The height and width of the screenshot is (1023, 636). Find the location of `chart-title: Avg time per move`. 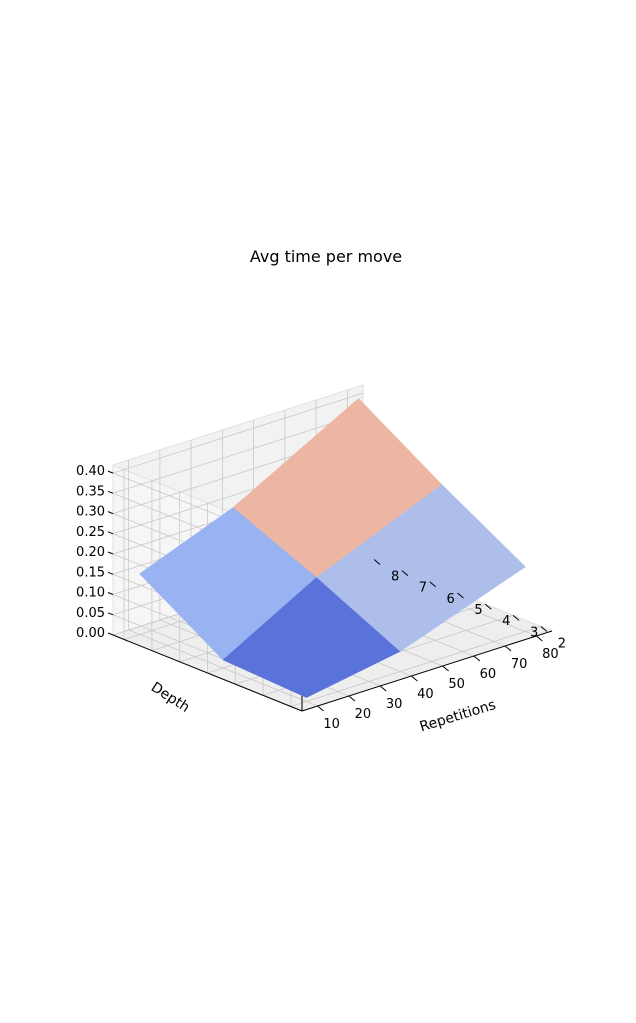

chart-title: Avg time per move is located at coordinates (326, 256).